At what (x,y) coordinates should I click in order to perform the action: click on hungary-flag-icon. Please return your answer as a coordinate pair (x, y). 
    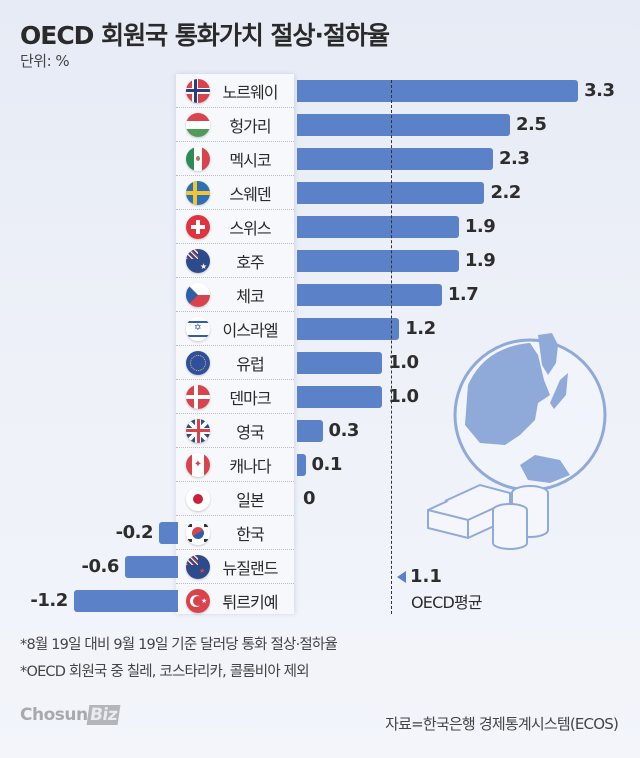
    Looking at the image, I should click on (198, 124).